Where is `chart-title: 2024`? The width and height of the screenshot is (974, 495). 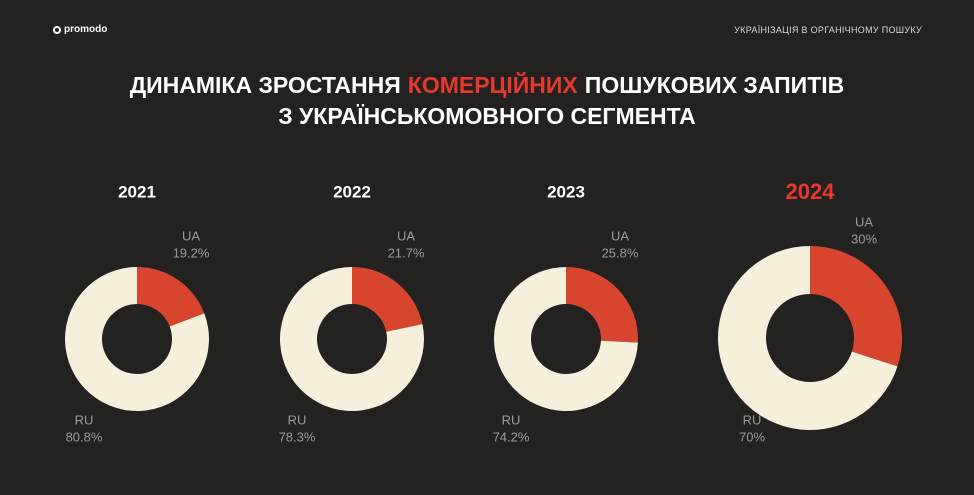
chart-title: 2024 is located at coordinates (811, 191).